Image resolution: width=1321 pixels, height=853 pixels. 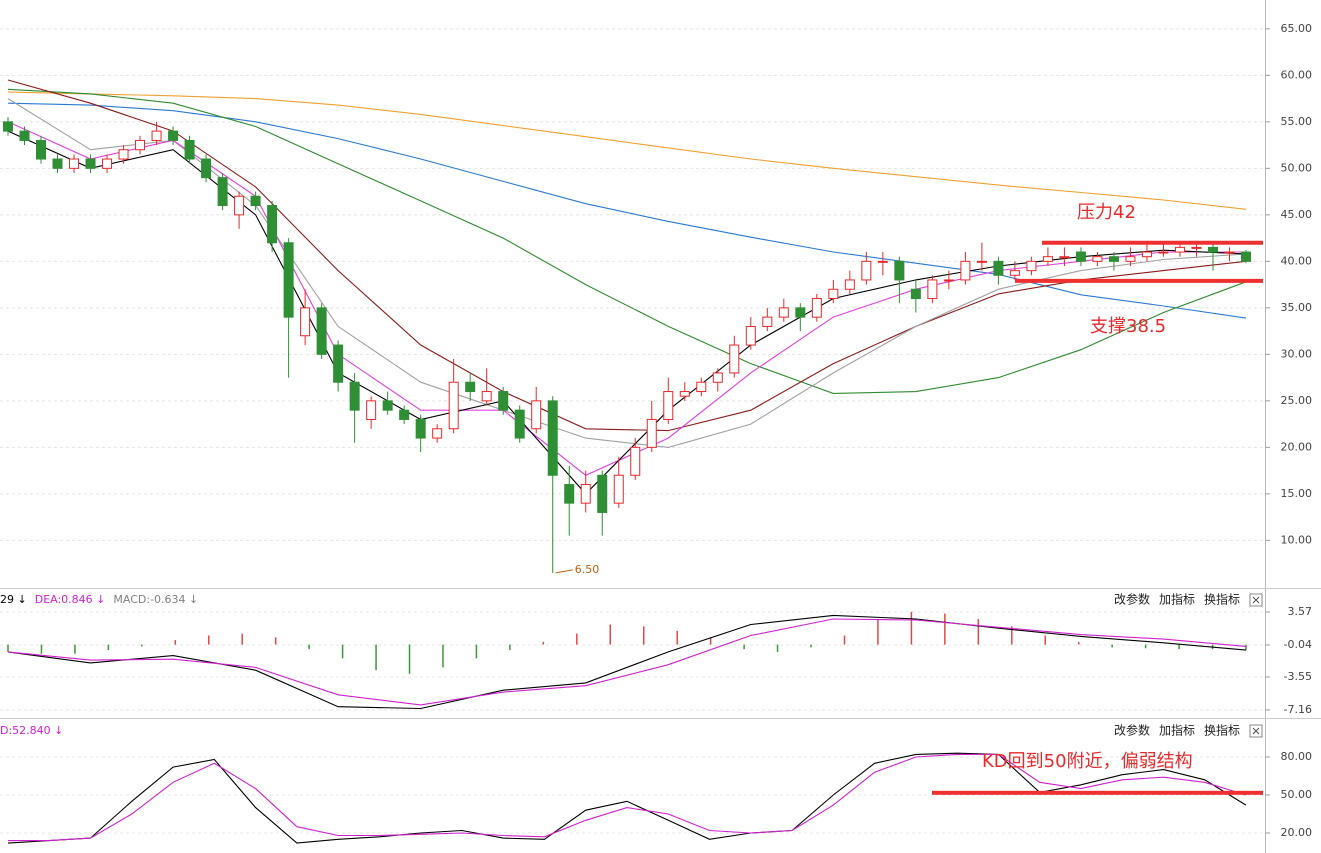 What do you see at coordinates (1297, 539) in the screenshot?
I see `y-tick-label: 10.00` at bounding box center [1297, 539].